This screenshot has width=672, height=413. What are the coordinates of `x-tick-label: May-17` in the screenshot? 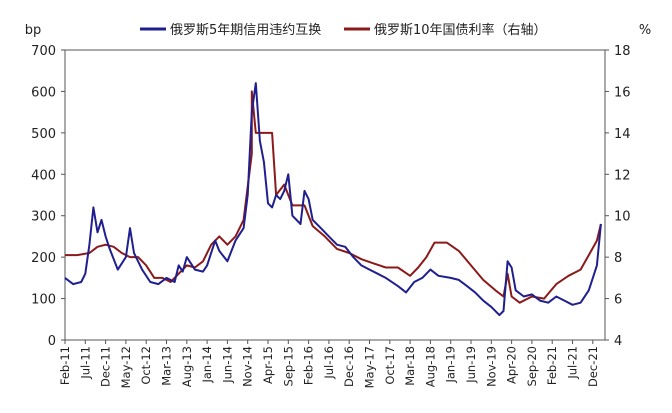 It's located at (370, 367).